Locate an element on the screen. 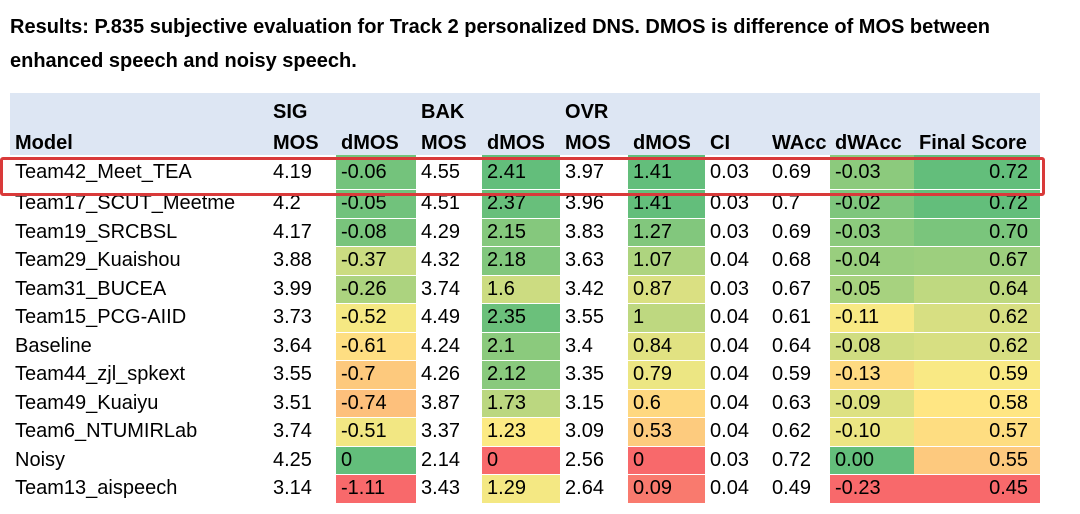 Image resolution: width=1080 pixels, height=514 pixels. cell-ovr-dmos: 1.27 is located at coordinates (667, 232).